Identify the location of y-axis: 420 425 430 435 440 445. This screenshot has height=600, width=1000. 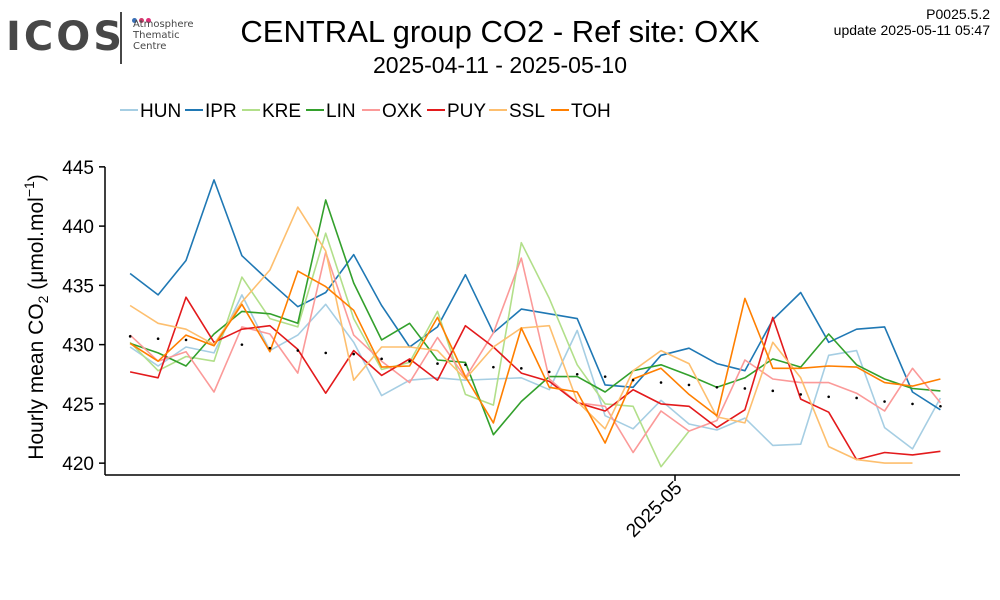
(84, 316).